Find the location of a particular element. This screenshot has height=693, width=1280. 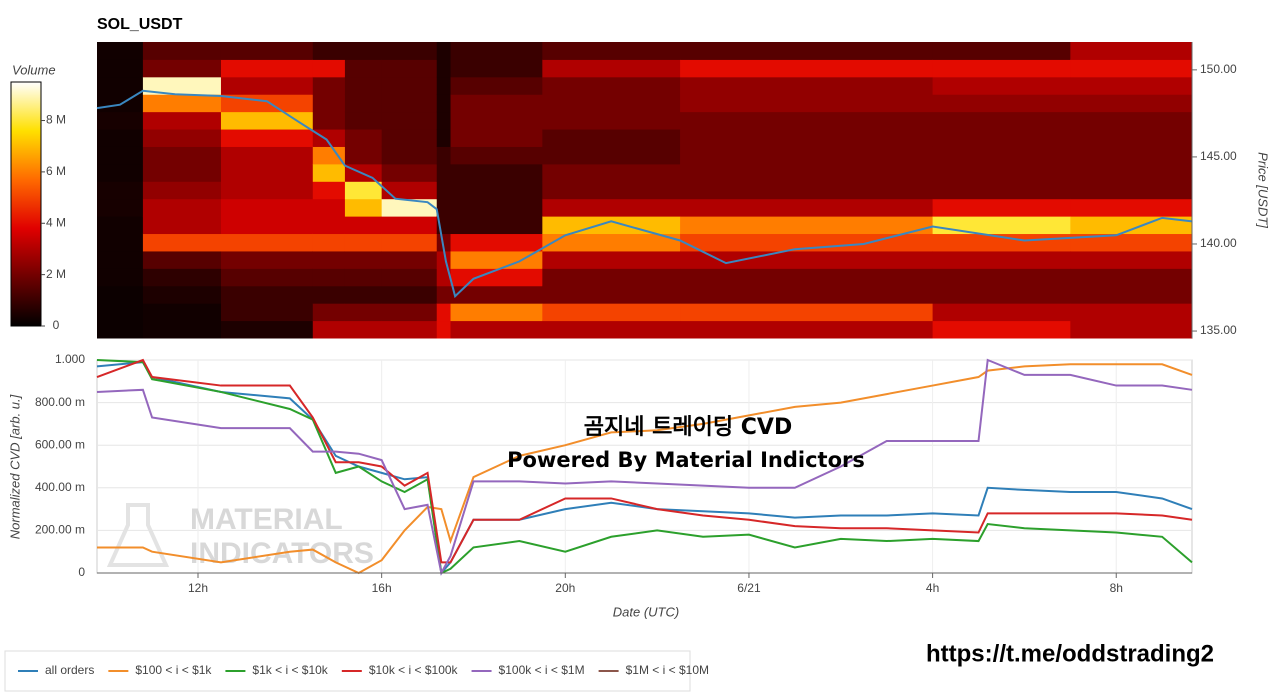

legend-box is located at coordinates (347, 671).